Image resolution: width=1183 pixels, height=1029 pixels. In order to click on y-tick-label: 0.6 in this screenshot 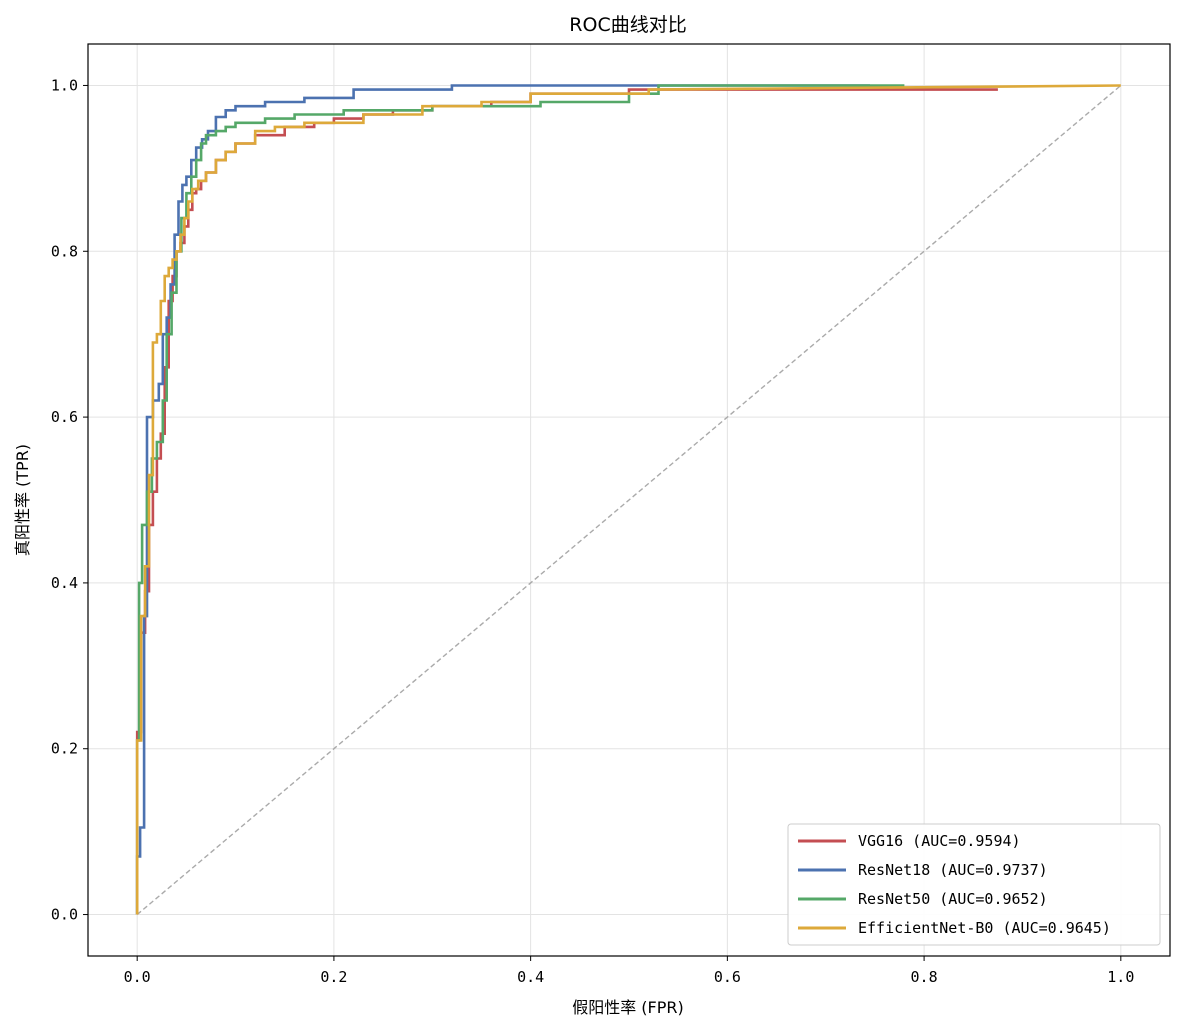, I will do `click(64, 417)`.